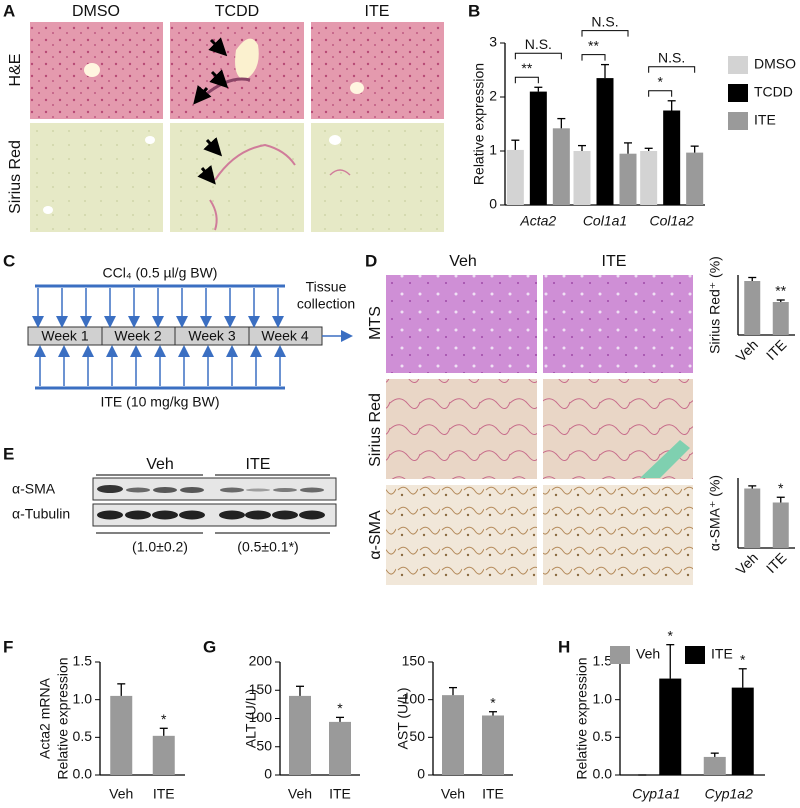 Image resolution: width=800 pixels, height=808 pixels. What do you see at coordinates (603, 774) in the screenshot?
I see `y-tick-label: 0.0` at bounding box center [603, 774].